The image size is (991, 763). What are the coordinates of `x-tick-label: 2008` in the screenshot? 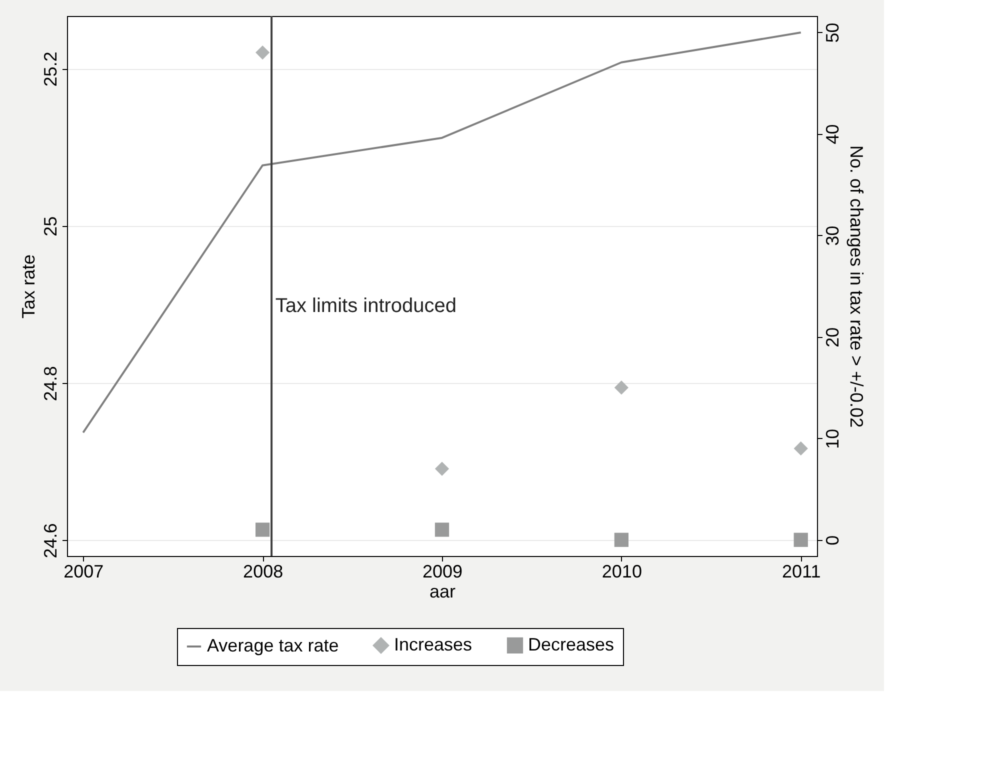 It's located at (263, 572).